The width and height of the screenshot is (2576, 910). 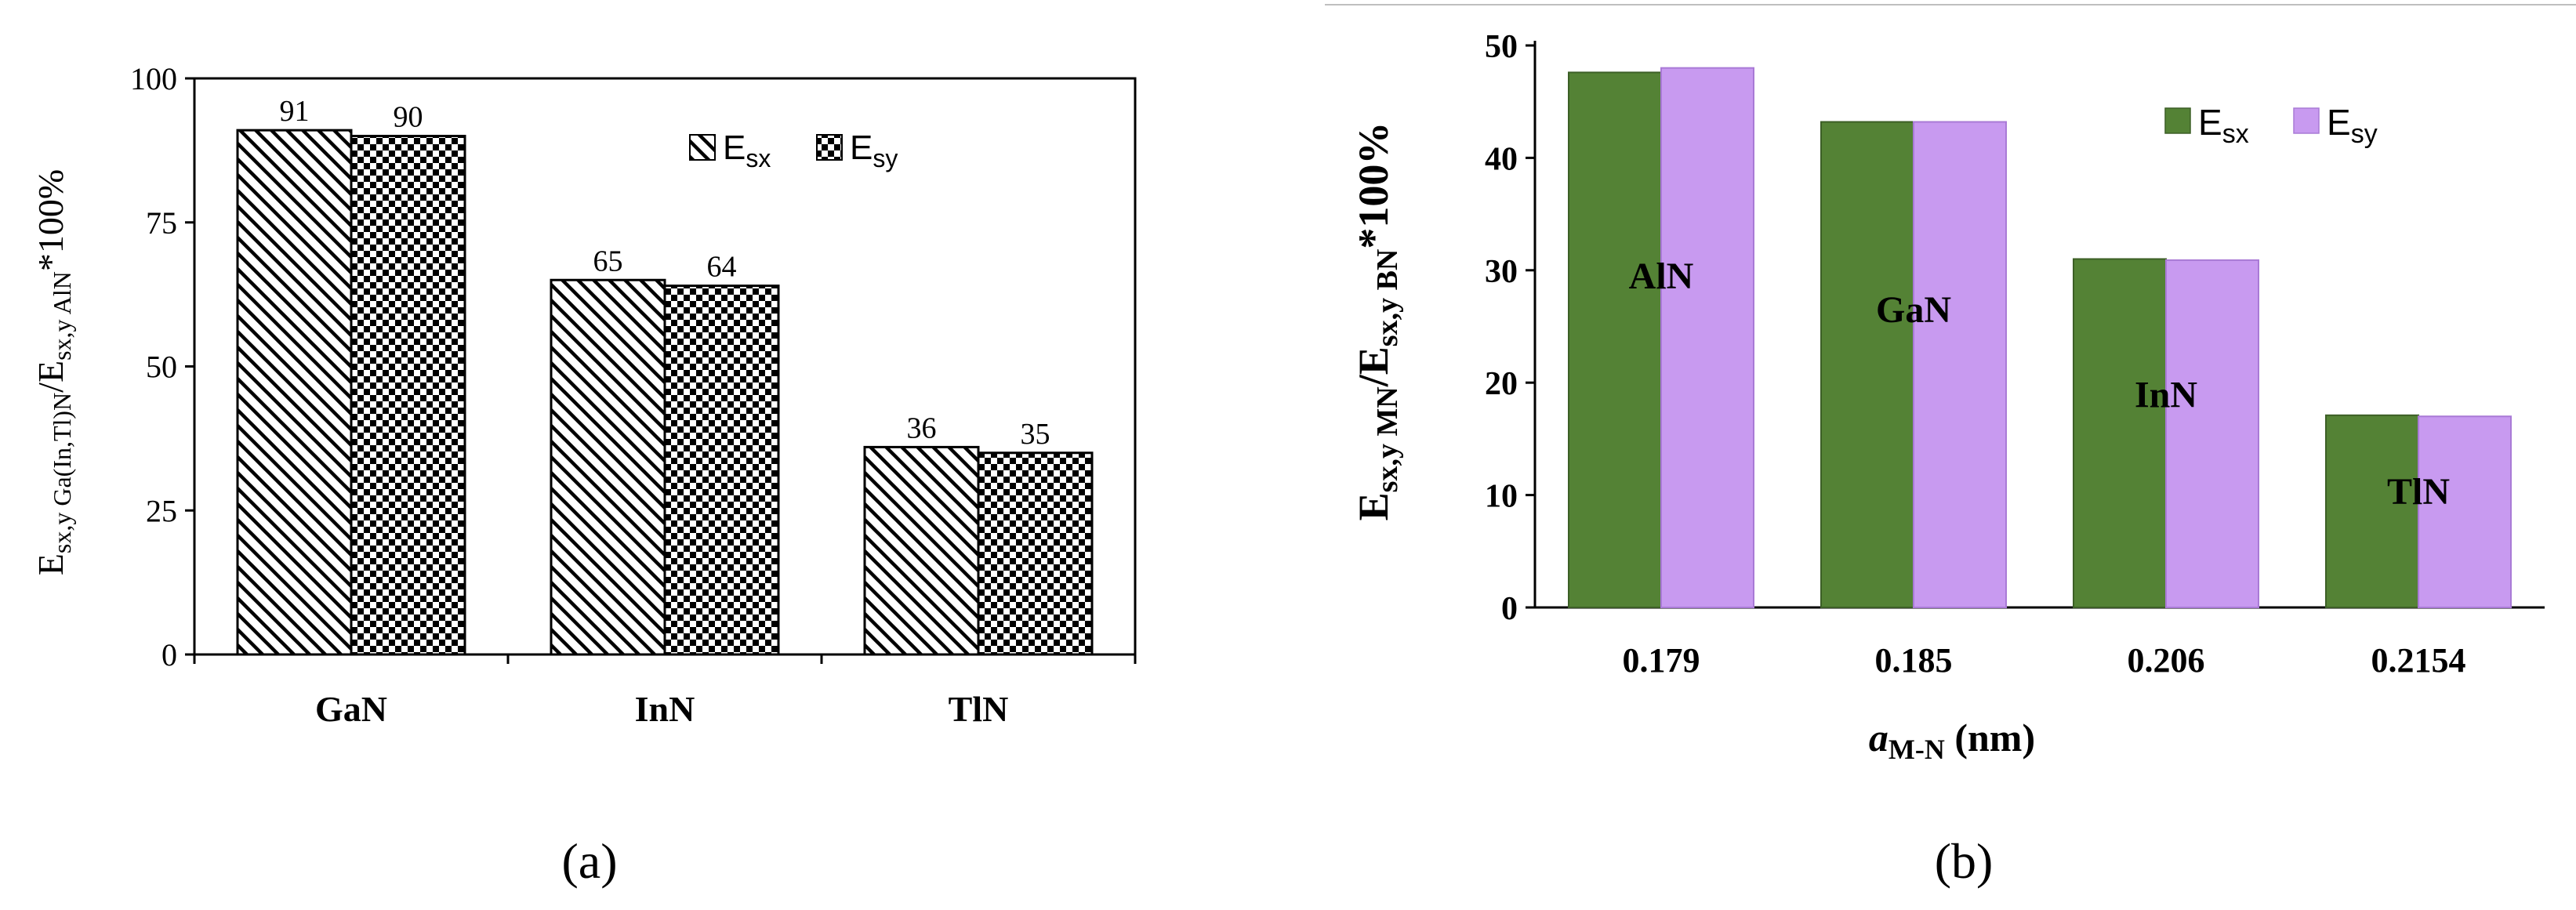 What do you see at coordinates (2271, 125) in the screenshot?
I see `chart-b-legend: Esx Esy` at bounding box center [2271, 125].